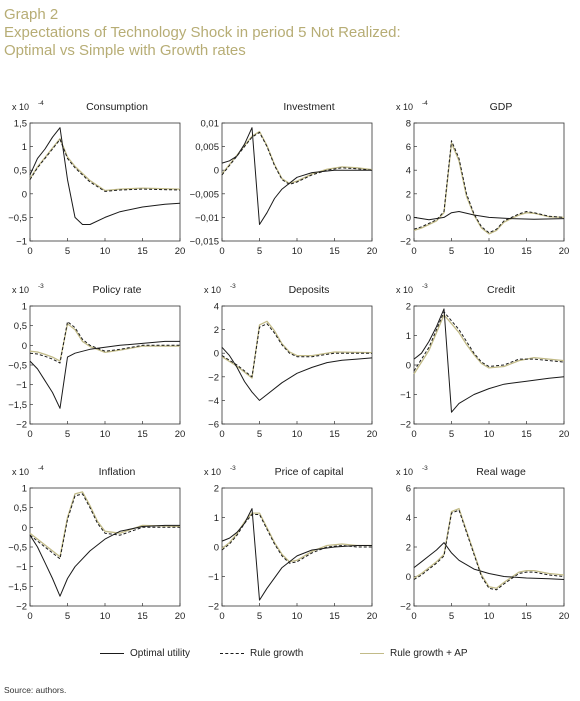 The height and width of the screenshot is (701, 580). Describe the element at coordinates (204, 242) in the screenshot. I see `y-tick-label: −0,015` at that location.